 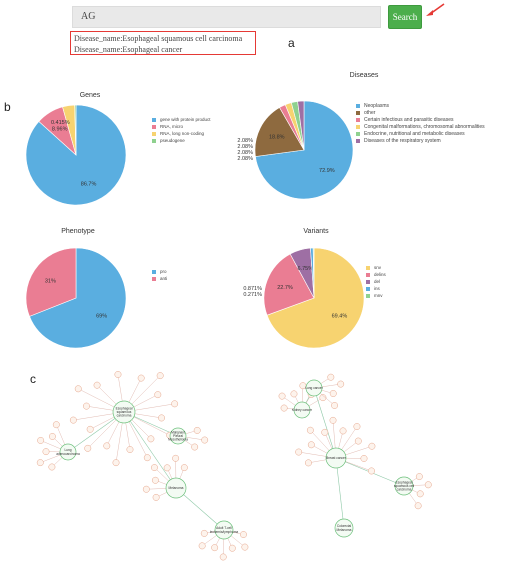 I want to click on panel-label-a: a, so click(x=291, y=43).